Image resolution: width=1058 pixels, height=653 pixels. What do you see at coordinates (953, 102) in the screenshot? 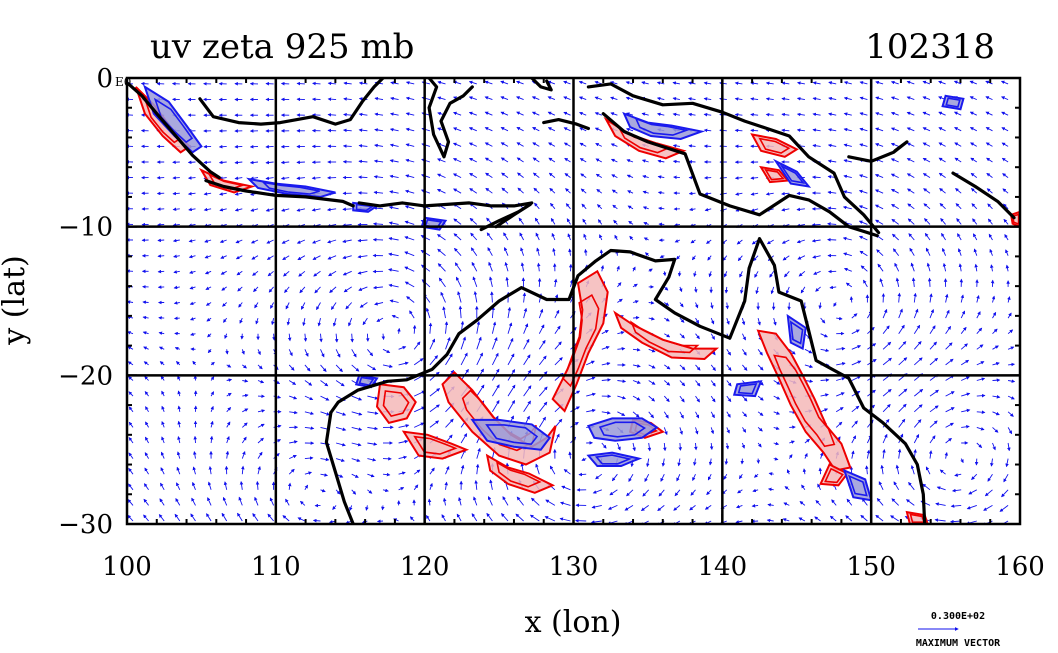
I see `negative-vorticity-contour` at bounding box center [953, 102].